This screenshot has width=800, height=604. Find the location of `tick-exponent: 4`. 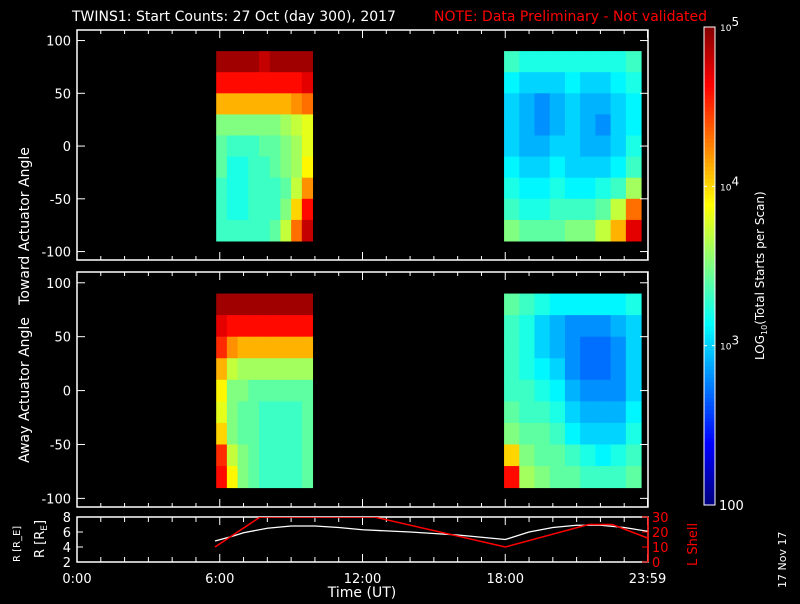

tick-exponent: 4 is located at coordinates (735, 181).